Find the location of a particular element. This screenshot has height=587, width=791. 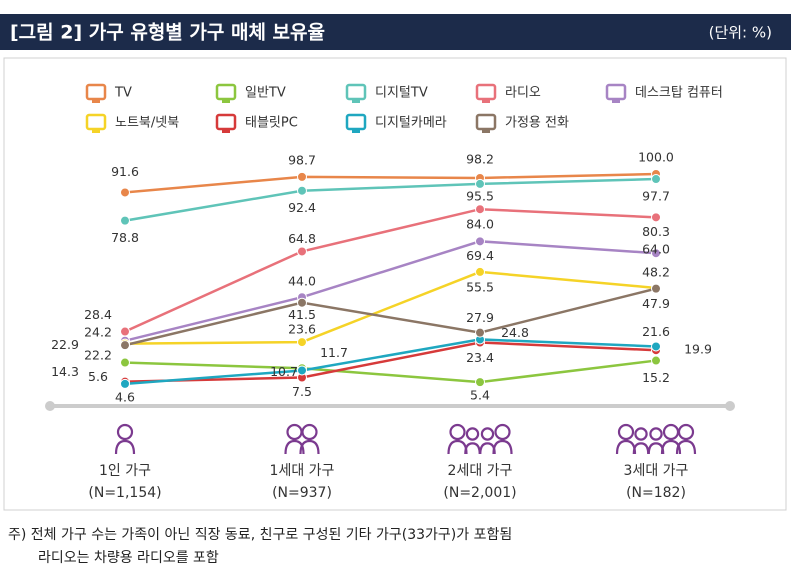

data-label: 55.5 is located at coordinates (480, 286).